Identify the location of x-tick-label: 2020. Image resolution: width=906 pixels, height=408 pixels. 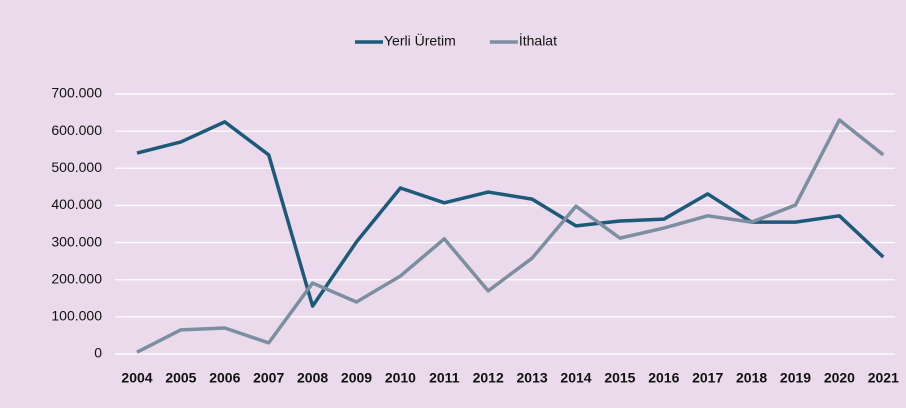
(839, 378).